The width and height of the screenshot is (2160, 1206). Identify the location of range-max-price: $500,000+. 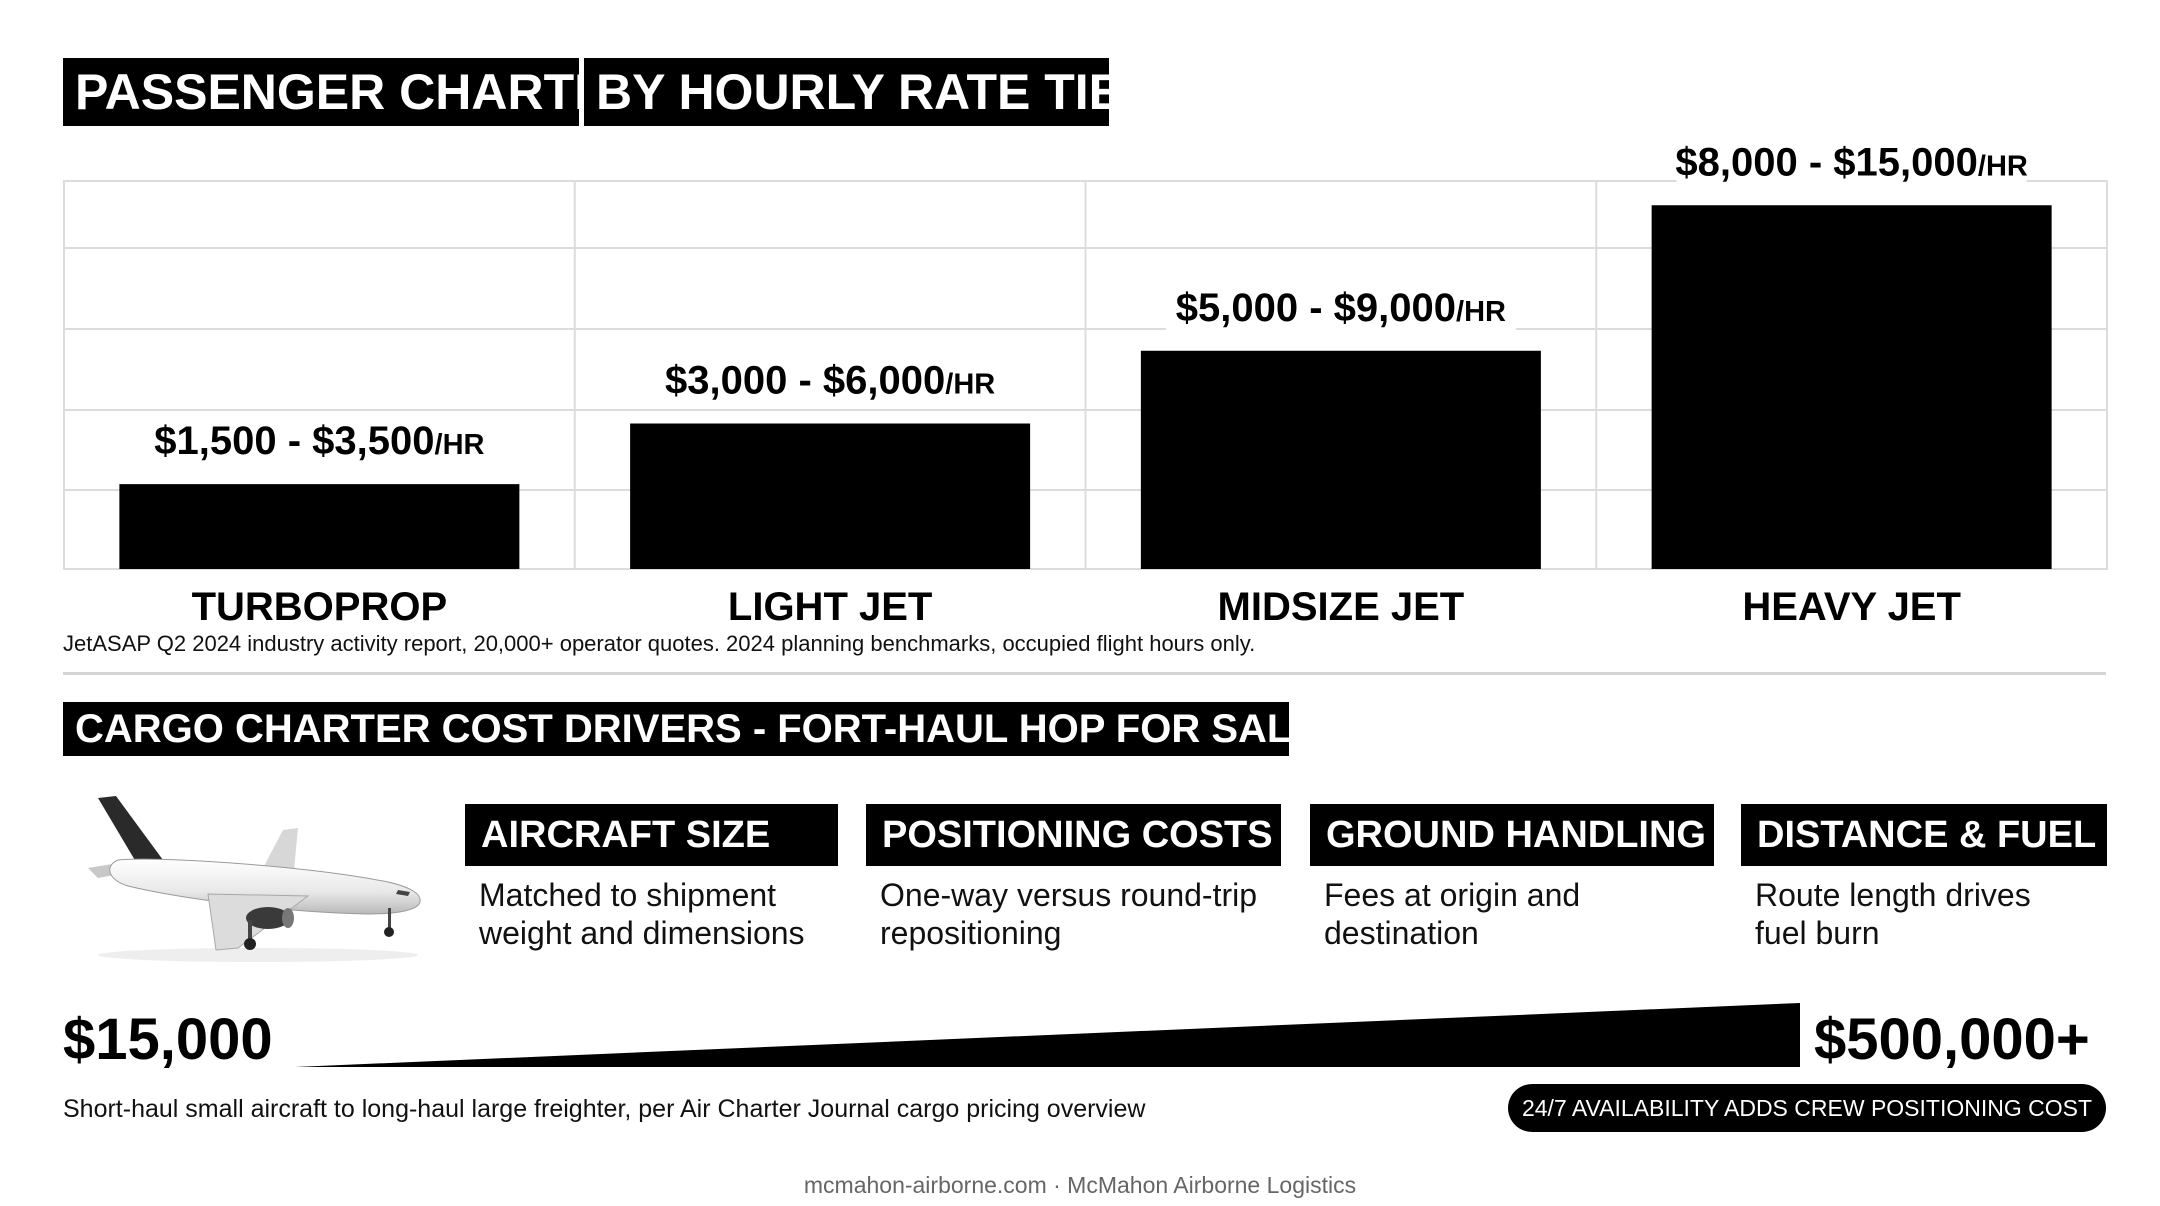
(1952, 1039).